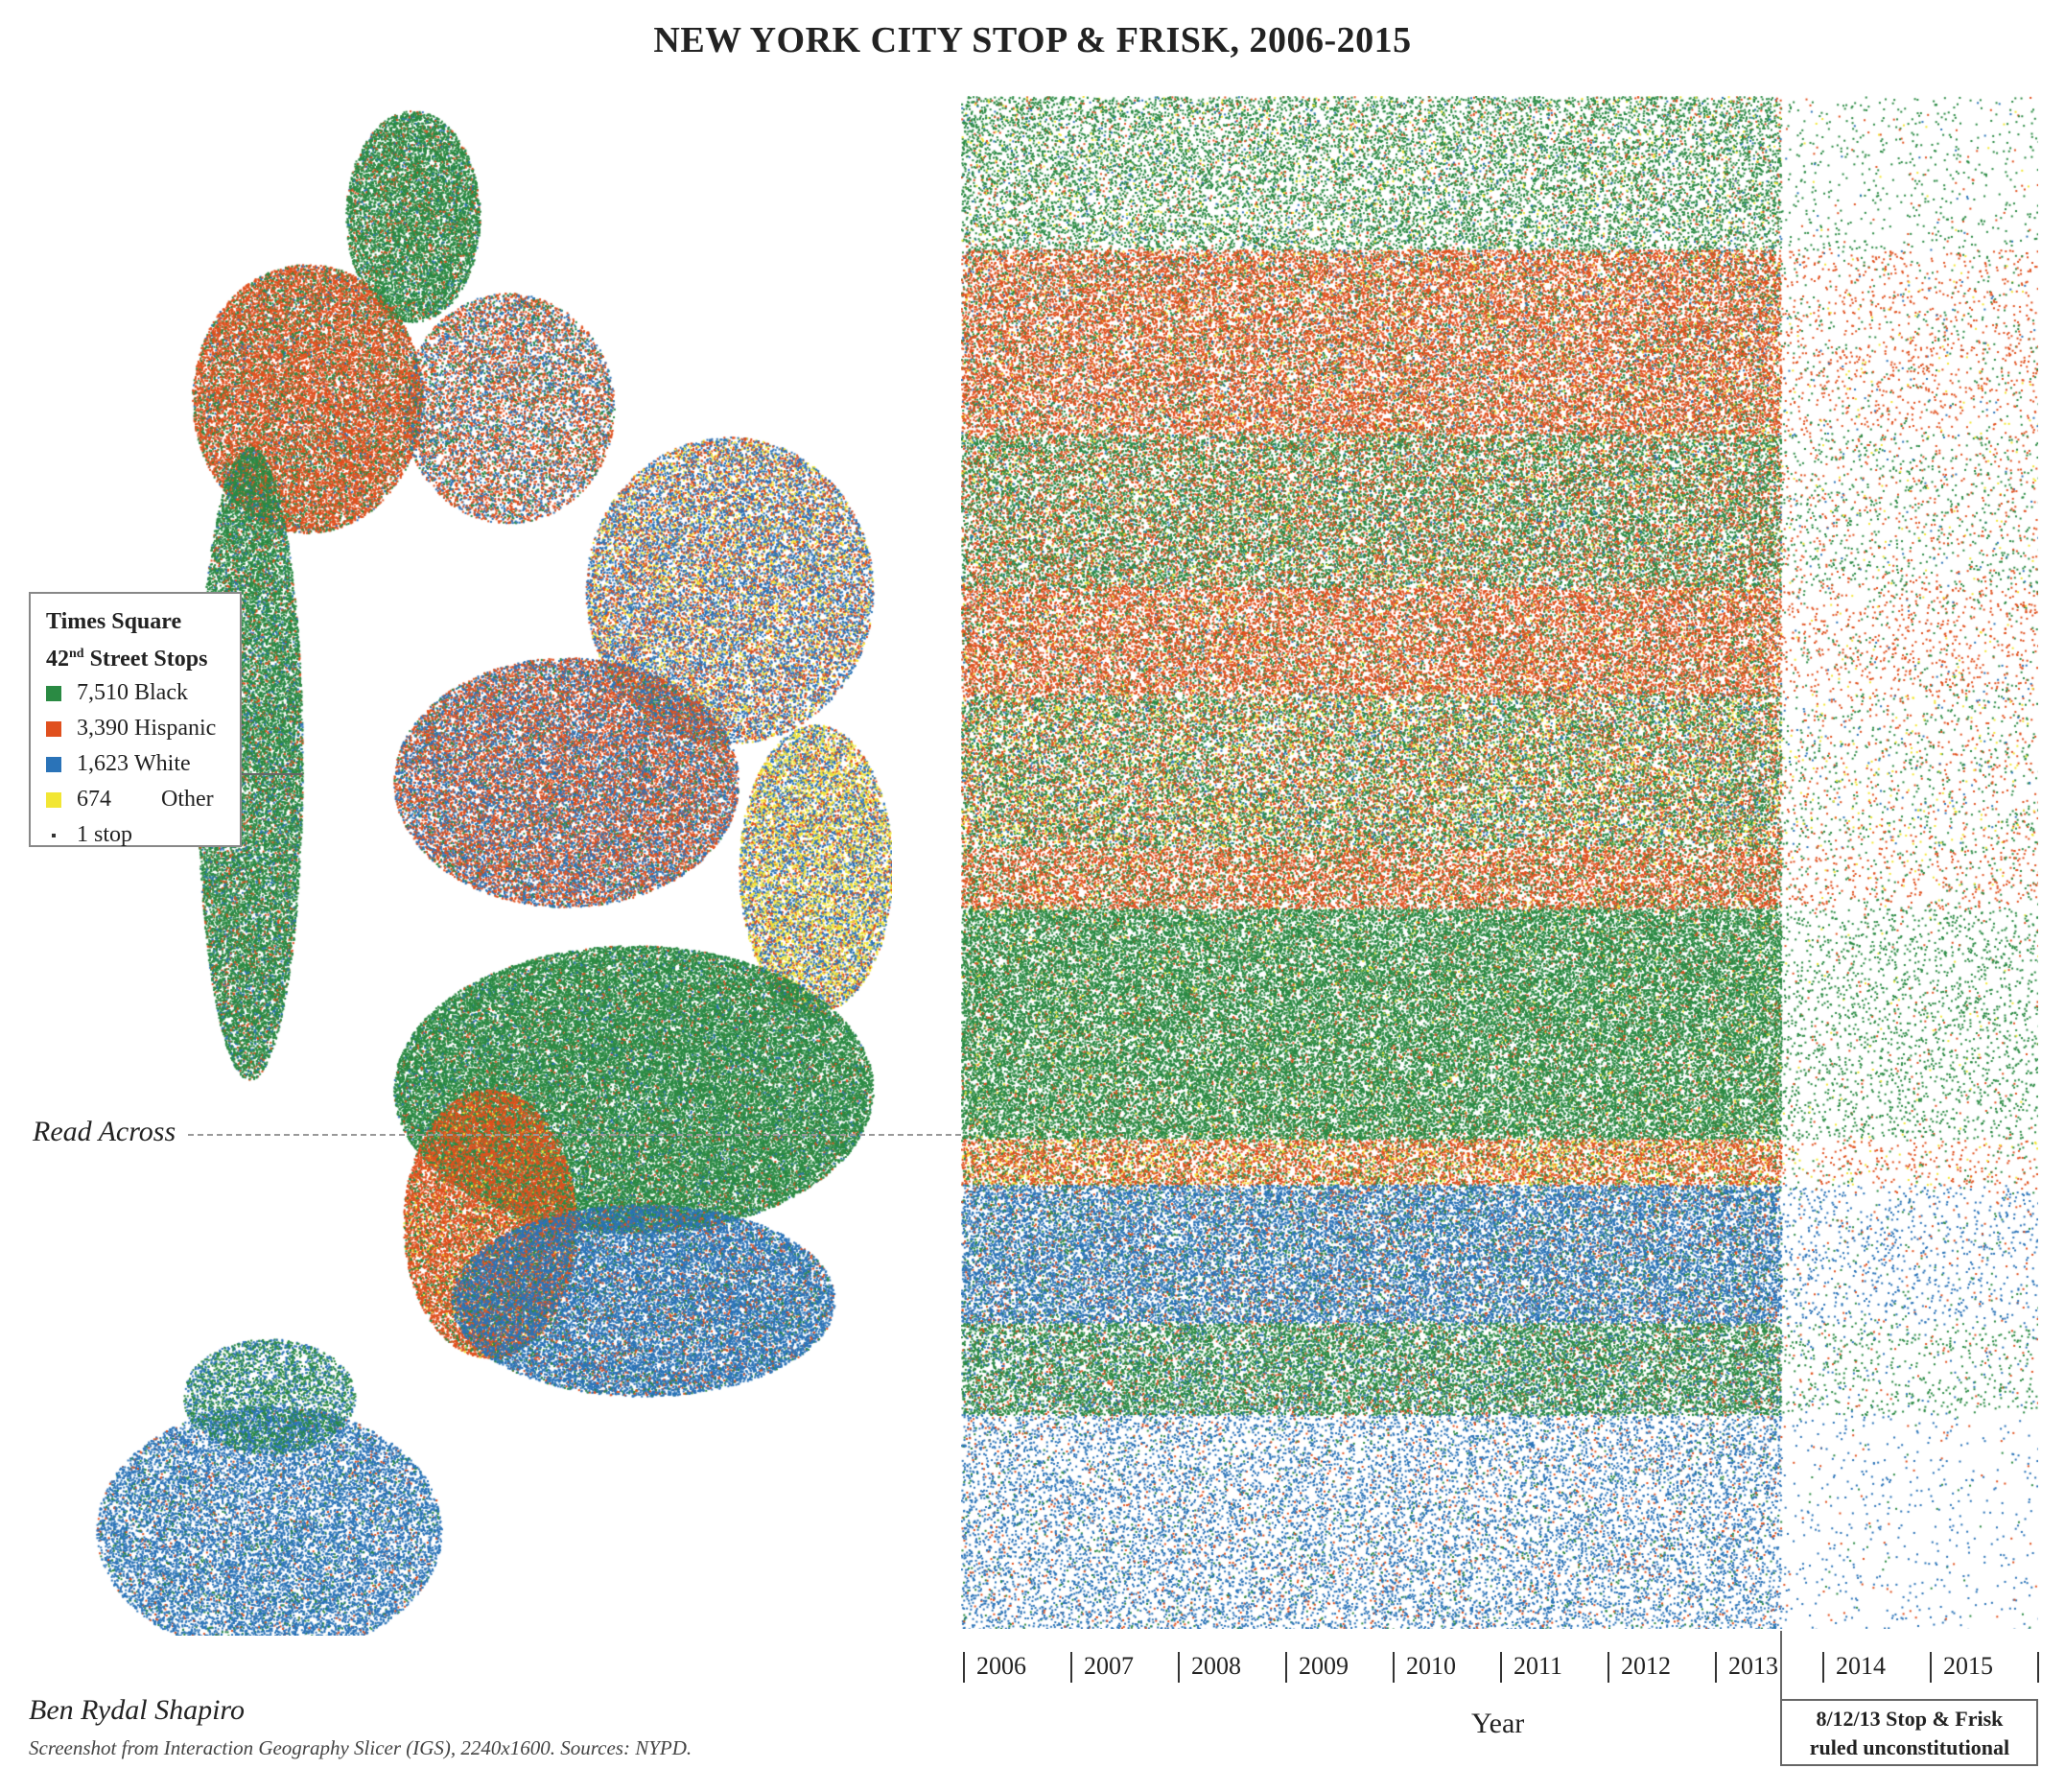  Describe the element at coordinates (54, 835) in the screenshot. I see `dot-icon` at that location.